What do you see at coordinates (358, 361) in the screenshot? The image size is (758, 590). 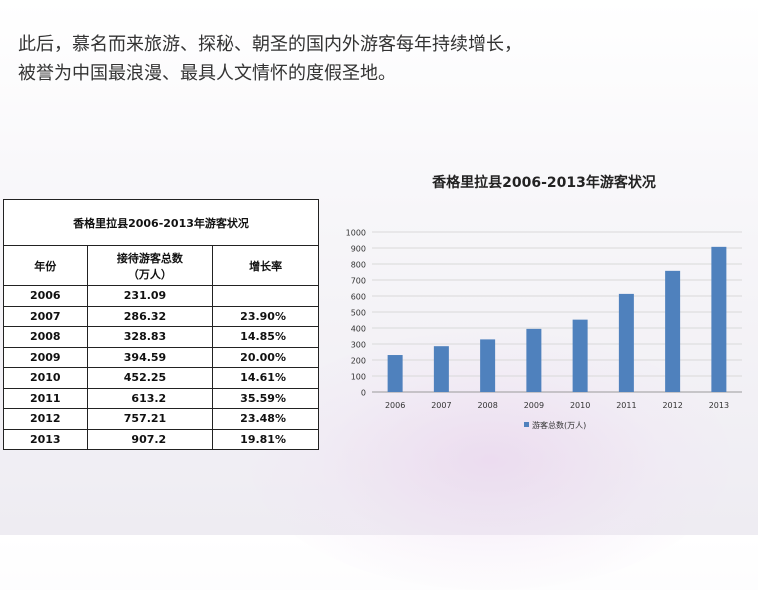 I see `y-tick-label: 200` at bounding box center [358, 361].